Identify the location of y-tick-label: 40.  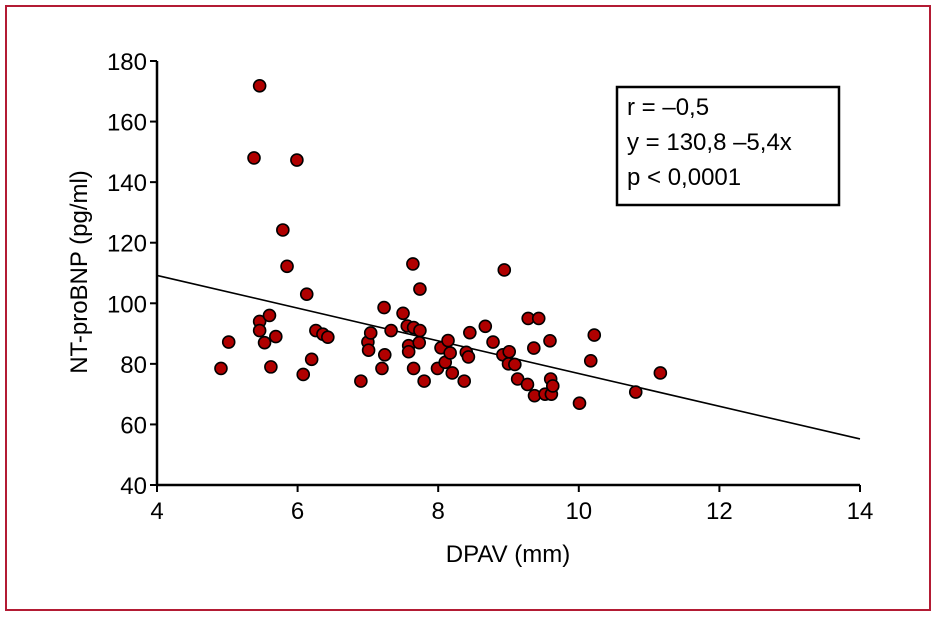
(133, 486).